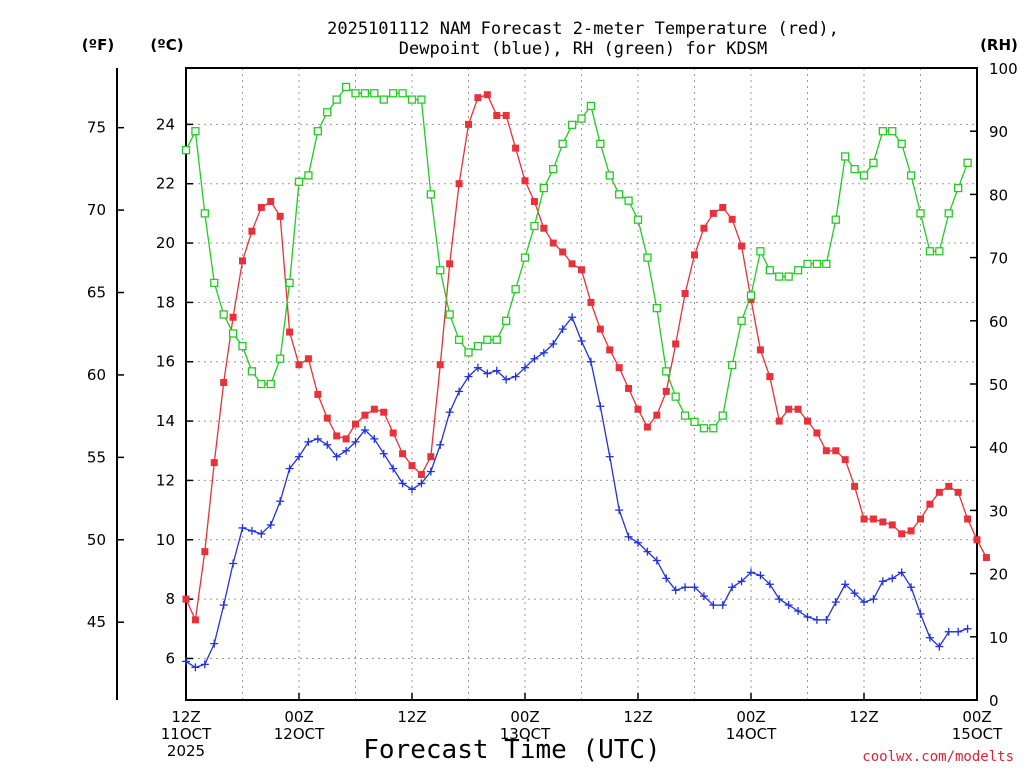 This screenshot has height=768, width=1024. Describe the element at coordinates (938, 757) in the screenshot. I see `credit-link: coolwx.com/modelts` at that location.